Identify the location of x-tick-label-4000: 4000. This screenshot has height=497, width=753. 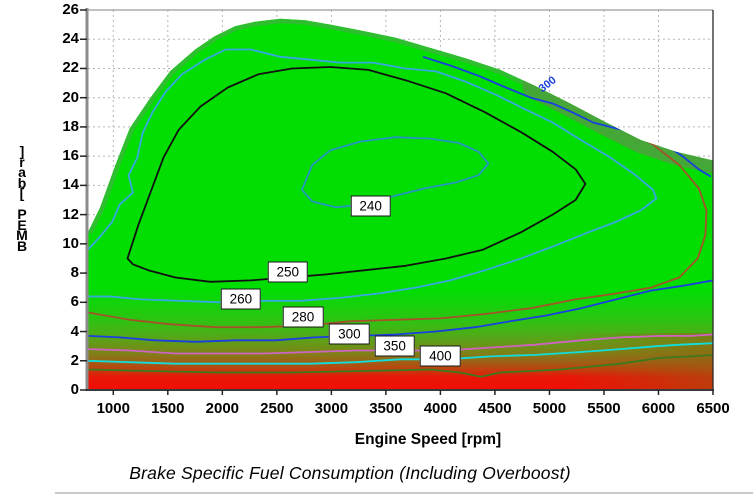
(440, 408).